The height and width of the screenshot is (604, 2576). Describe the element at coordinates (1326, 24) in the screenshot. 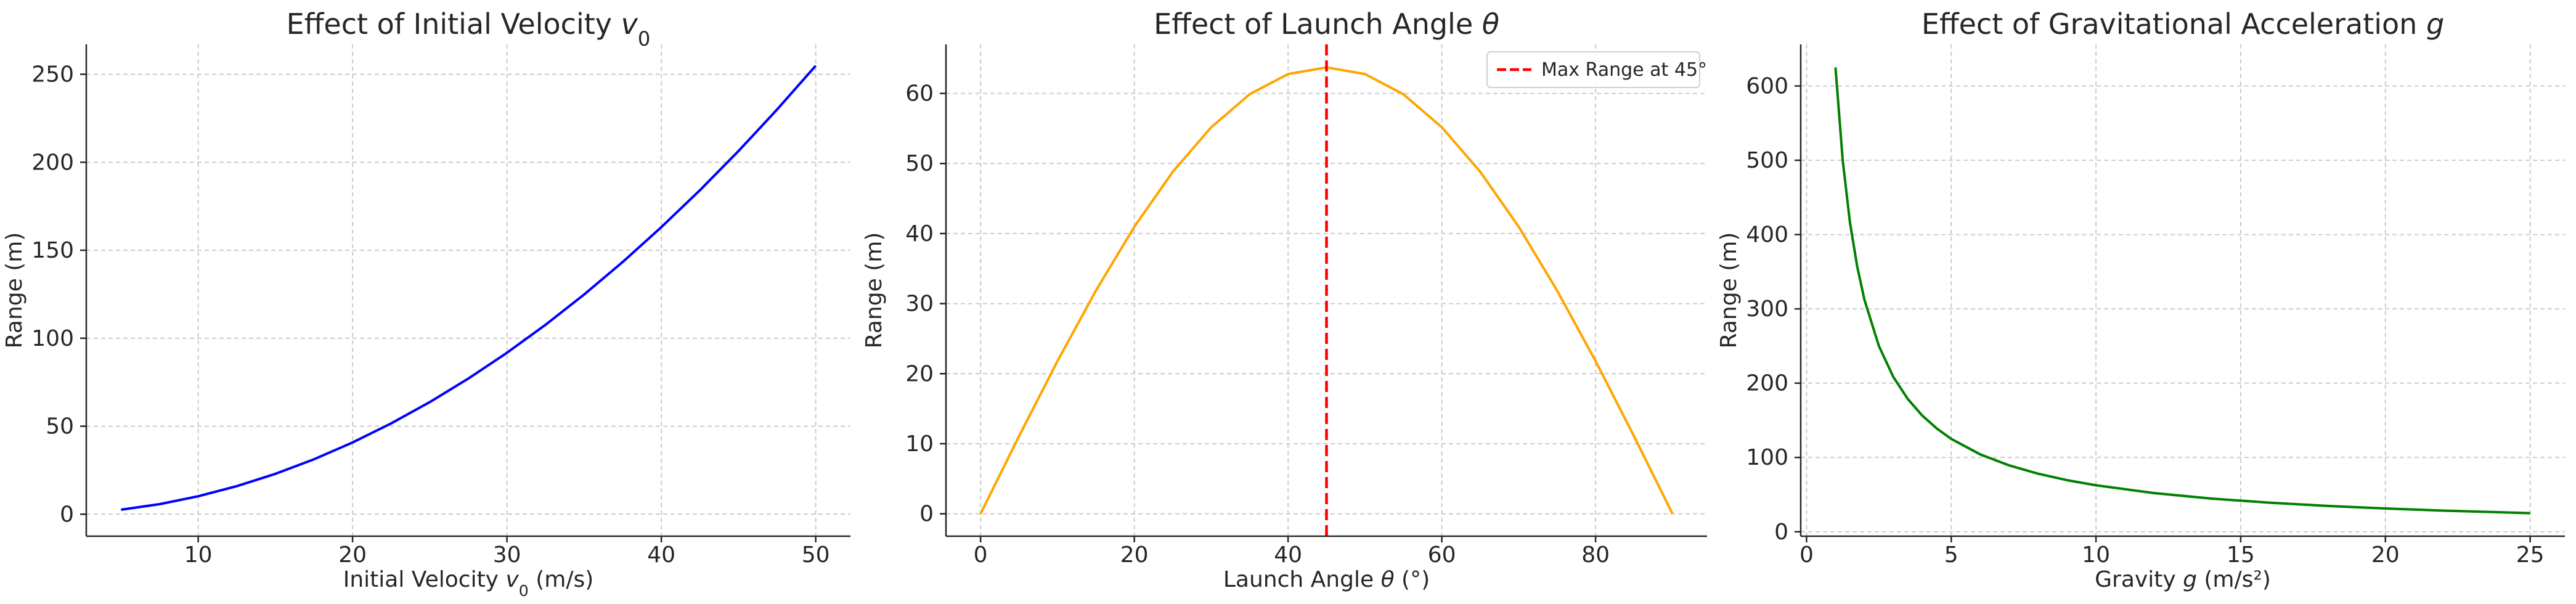

I see `chart-title: Effect of Launch Angle θ` at that location.